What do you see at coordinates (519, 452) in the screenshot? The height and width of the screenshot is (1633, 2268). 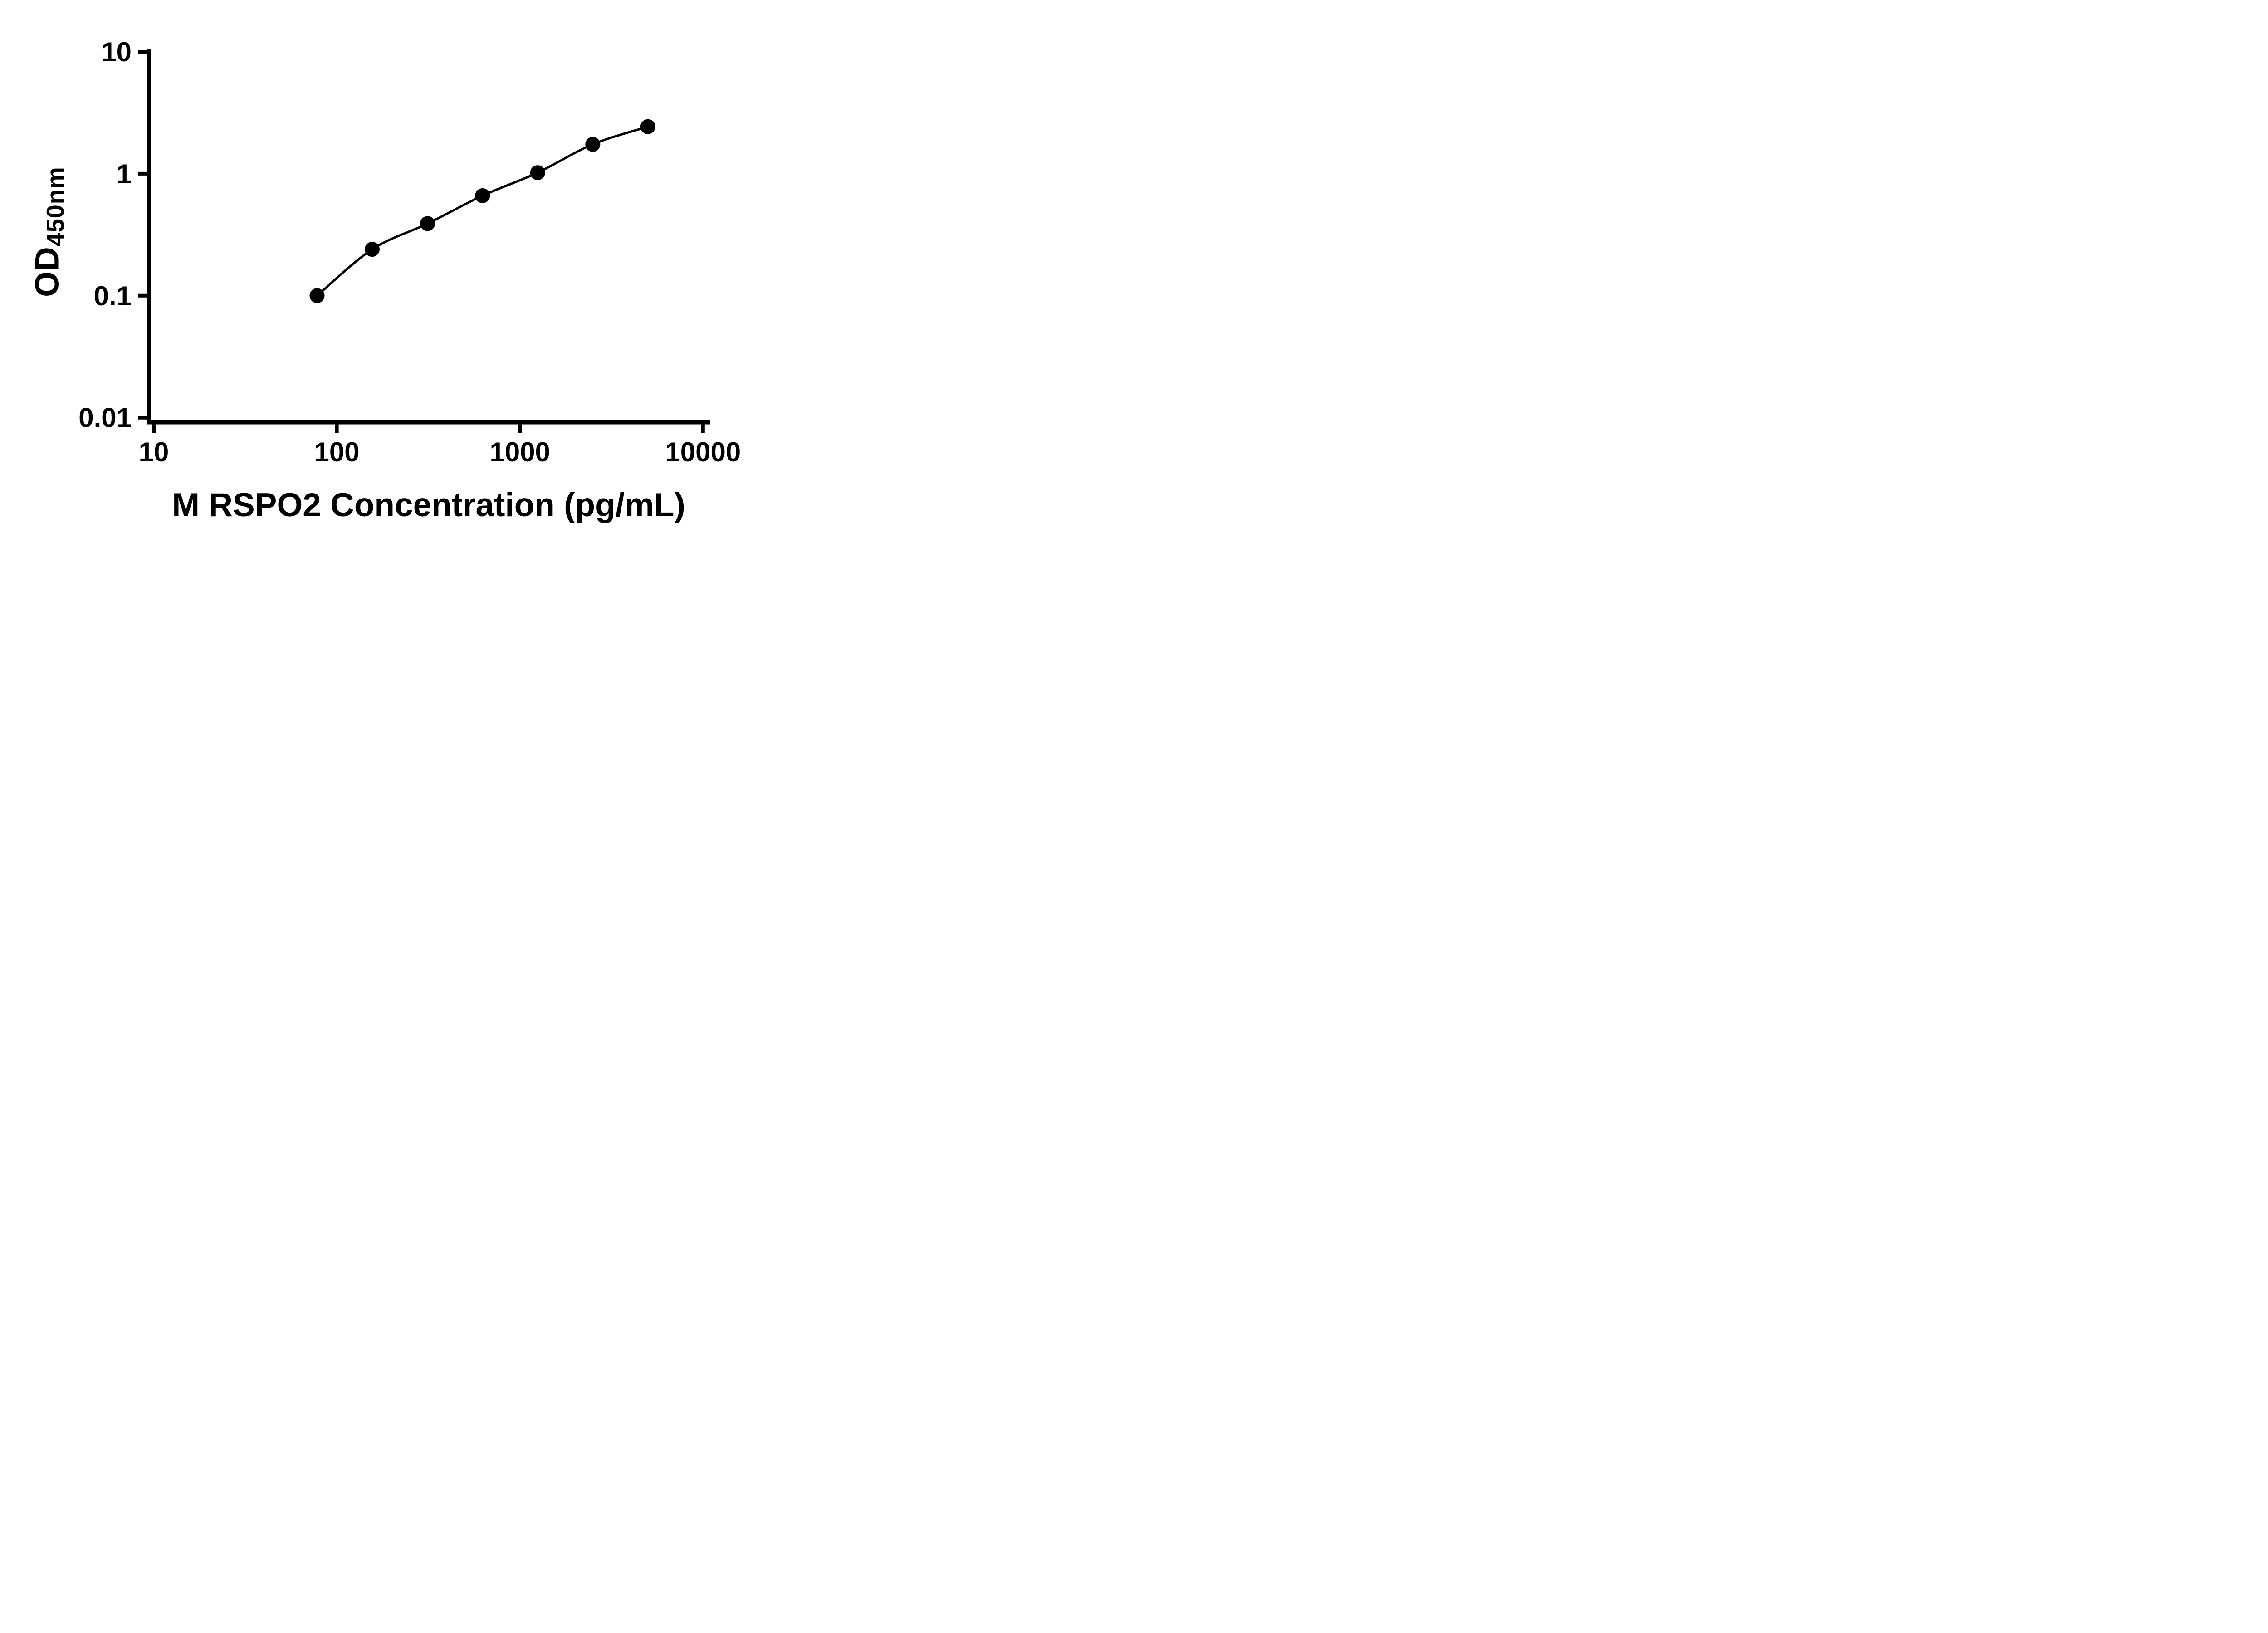 I see `x-tick-label: 1000` at bounding box center [519, 452].